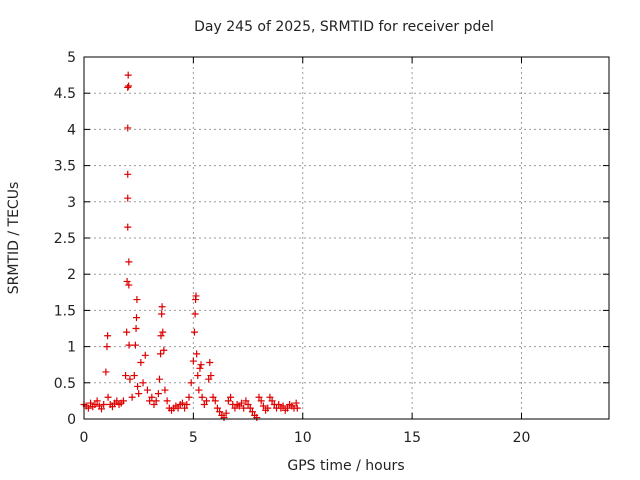 Image resolution: width=640 pixels, height=480 pixels. I want to click on y-tick-label: 4.5, so click(65, 94).